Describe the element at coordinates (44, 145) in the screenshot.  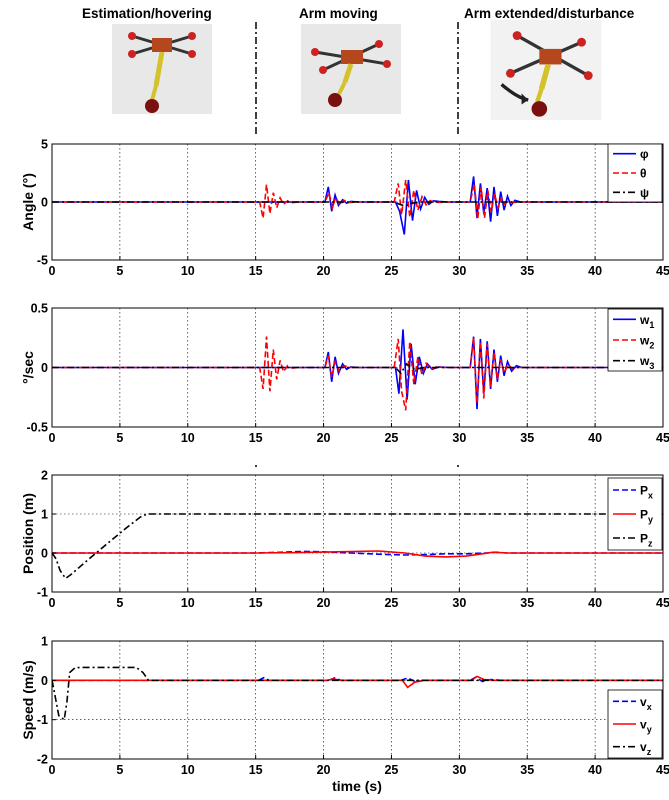
I see `y-tick-label: 5` at that location.